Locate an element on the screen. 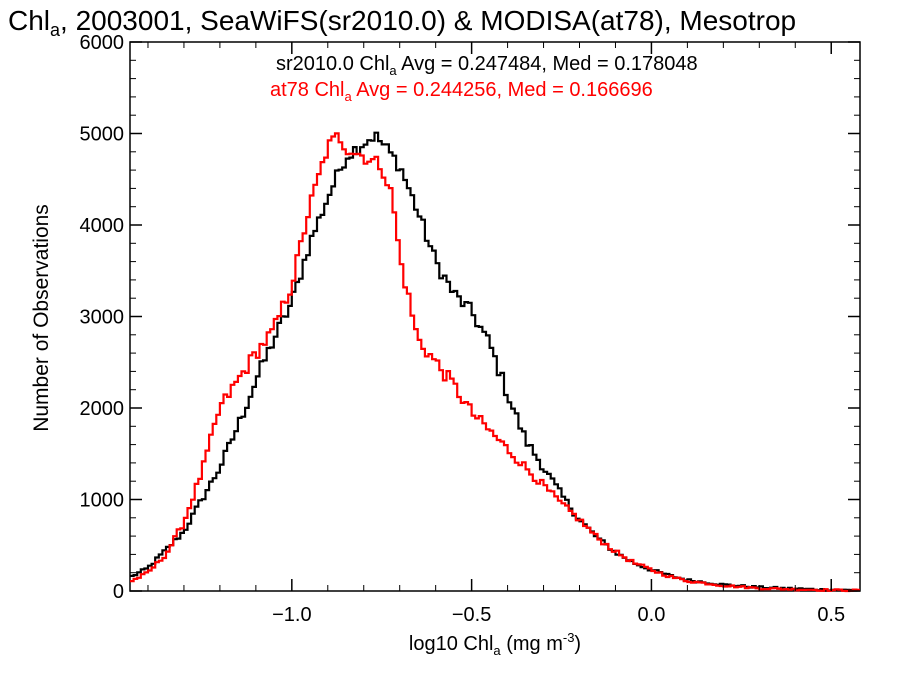 The height and width of the screenshot is (675, 900). annotation-sr2010-sub: a is located at coordinates (393, 70).